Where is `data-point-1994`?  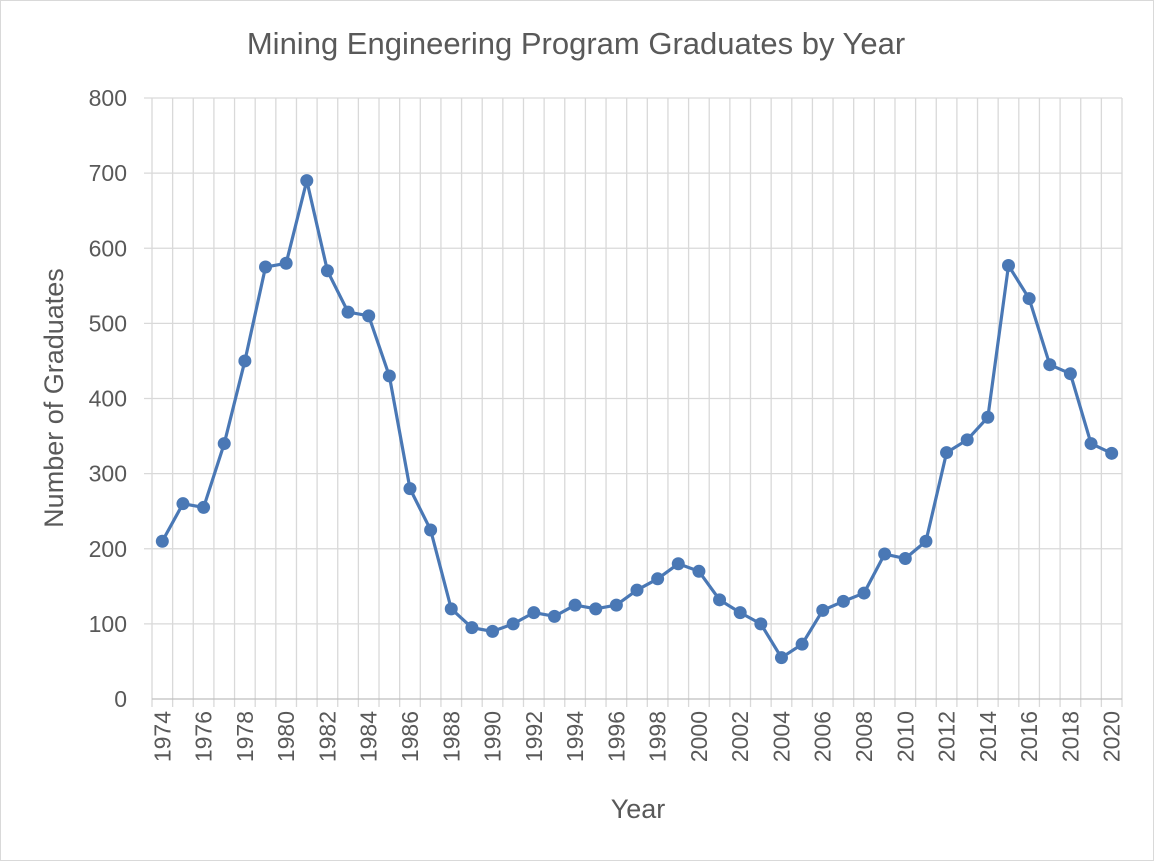 data-point-1994 is located at coordinates (575, 605).